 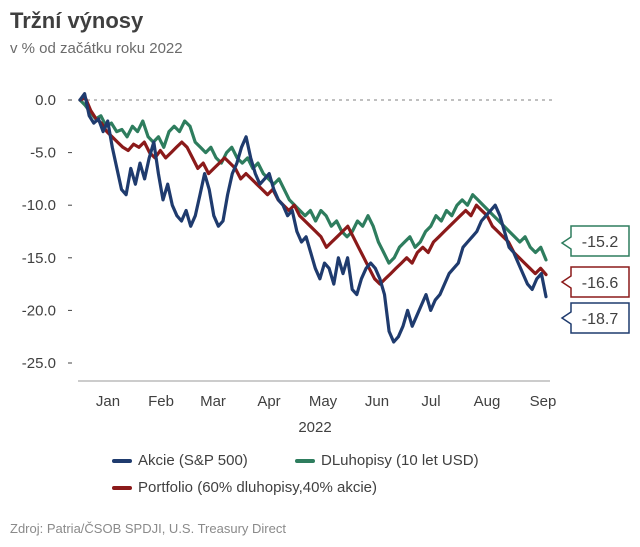 I want to click on legend-item-portfolio: Portfolio (60% dluhopisy,40% akcie), so click(x=244, y=487).